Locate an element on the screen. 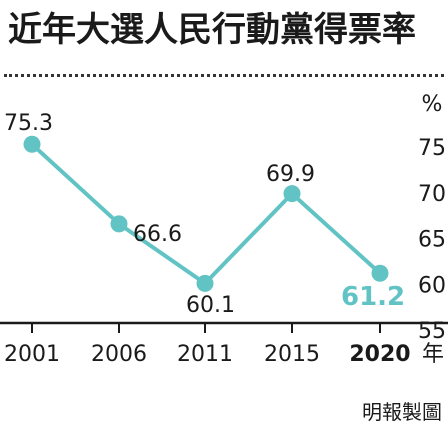 The image size is (448, 429). x-tick-label: 2015 is located at coordinates (292, 354).